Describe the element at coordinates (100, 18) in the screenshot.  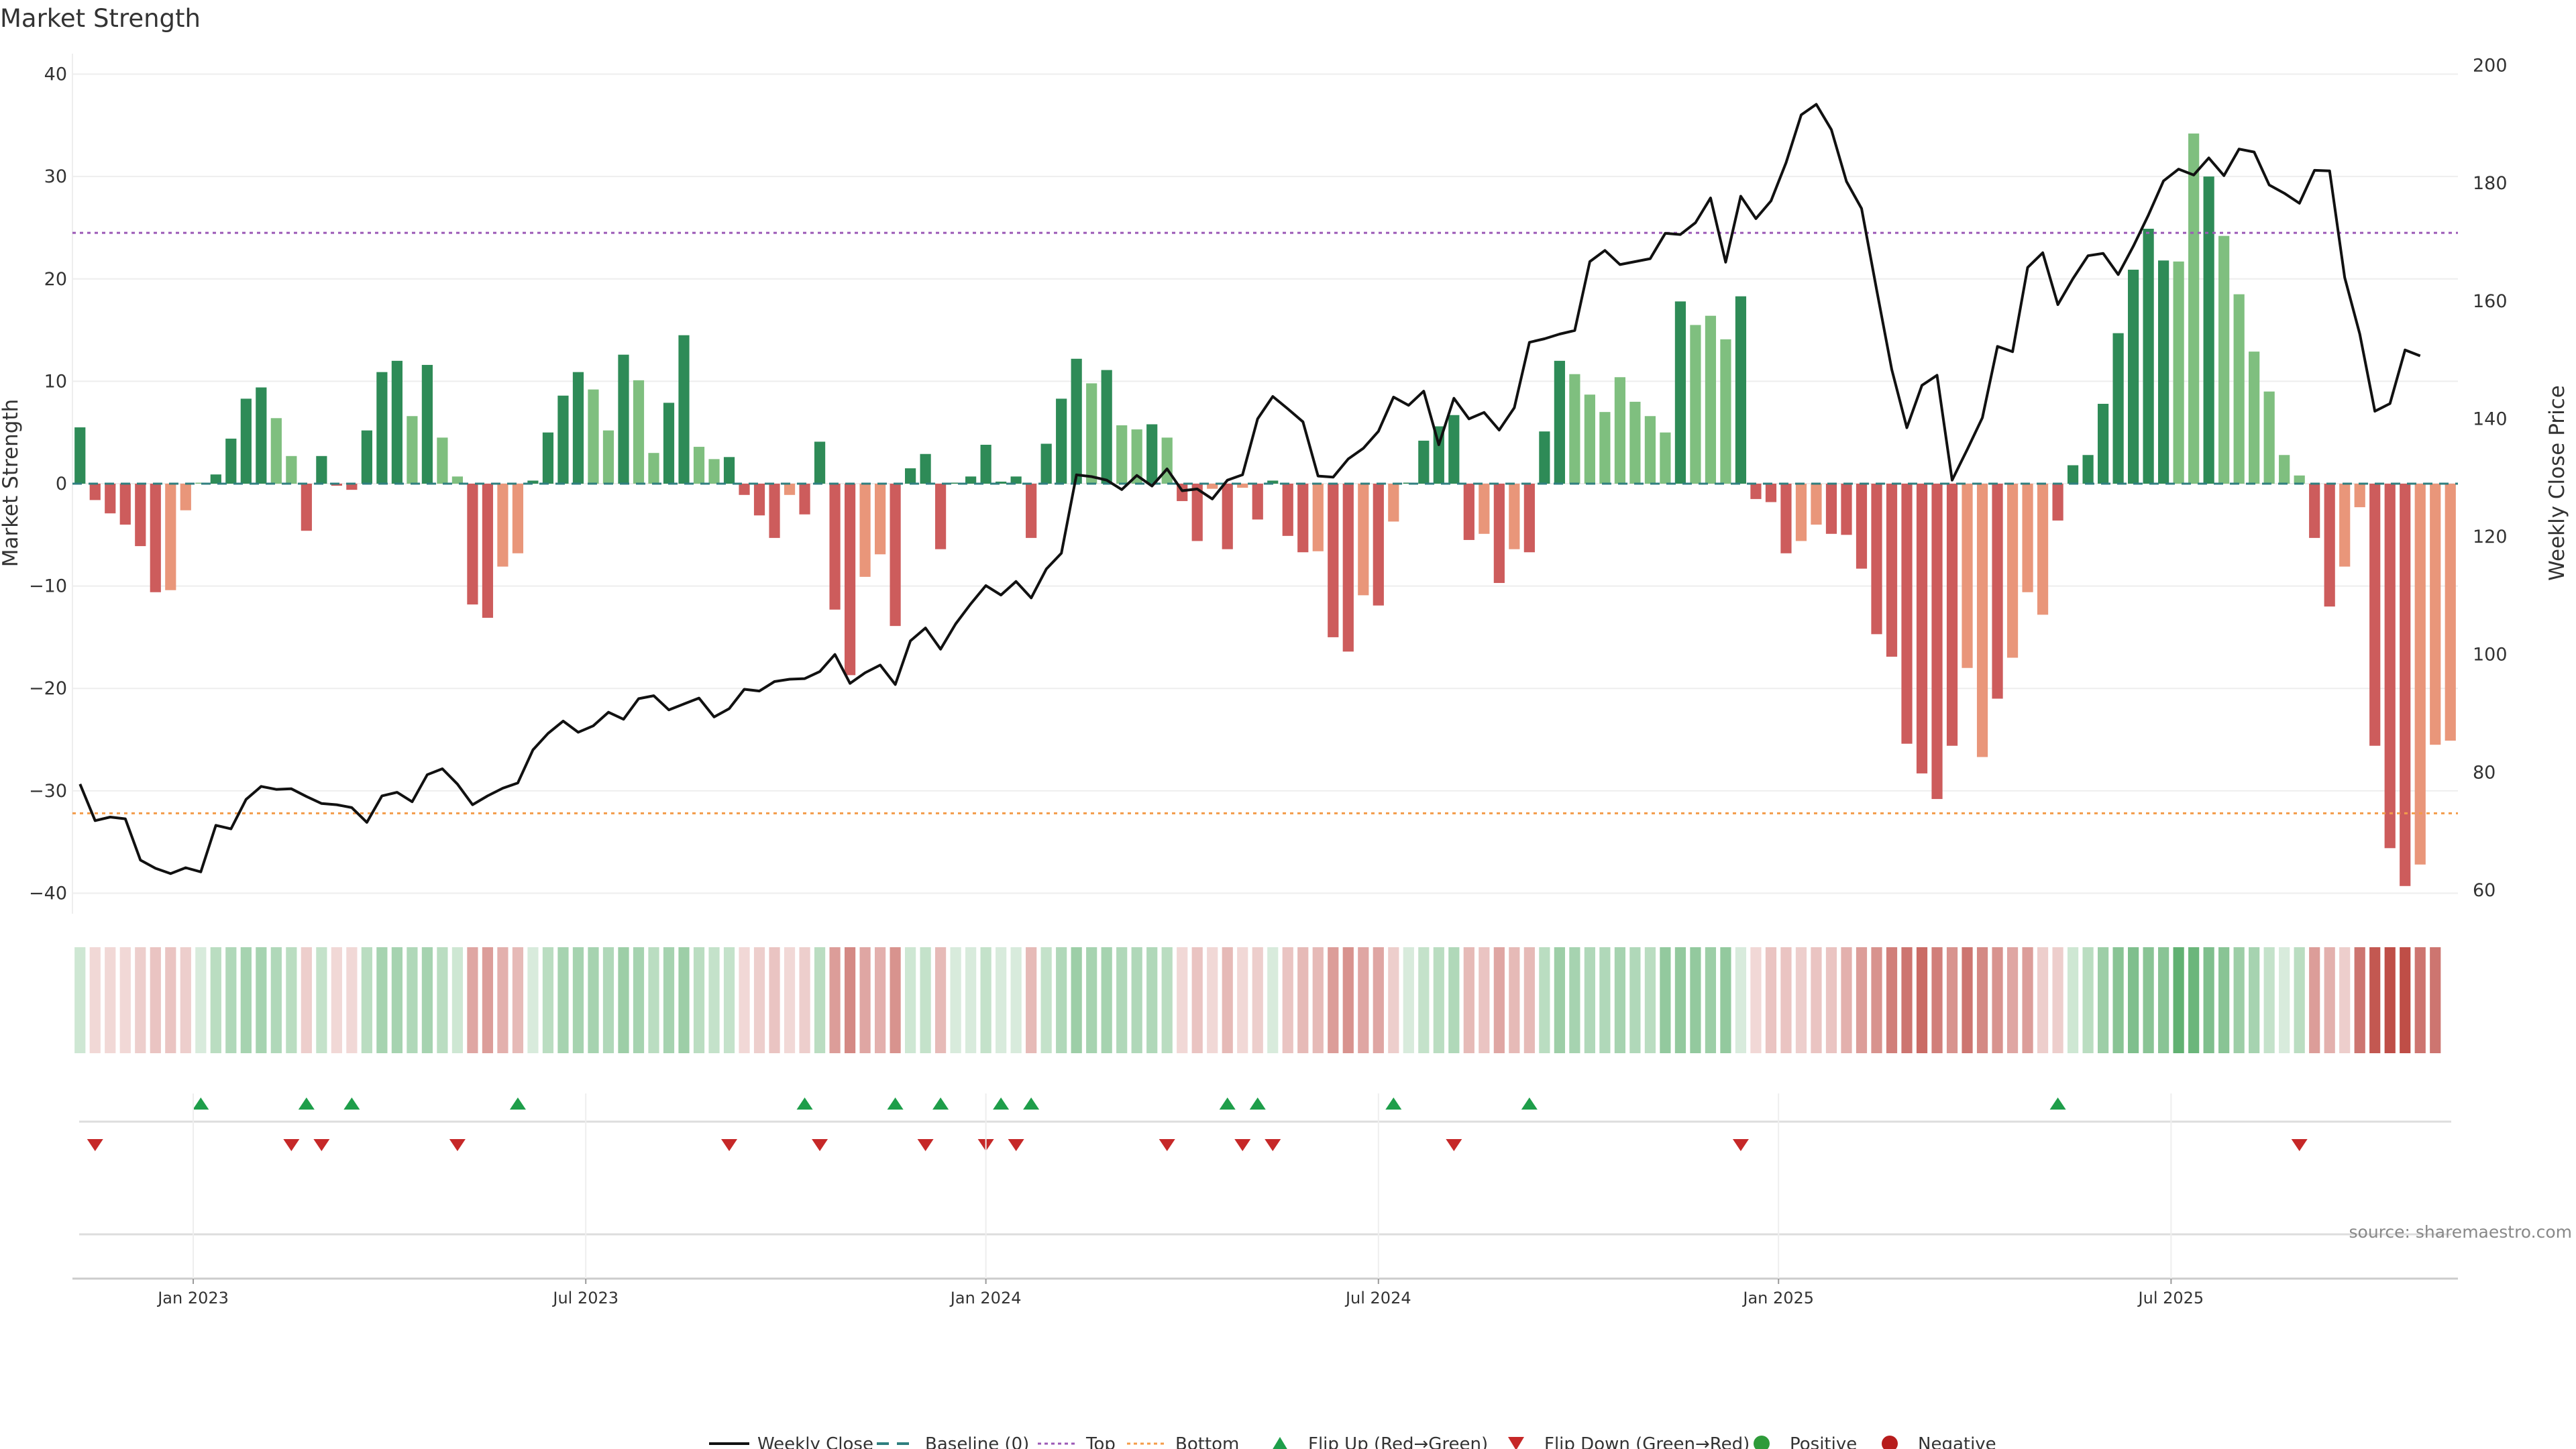
I see `page-title: Market Strength` at that location.